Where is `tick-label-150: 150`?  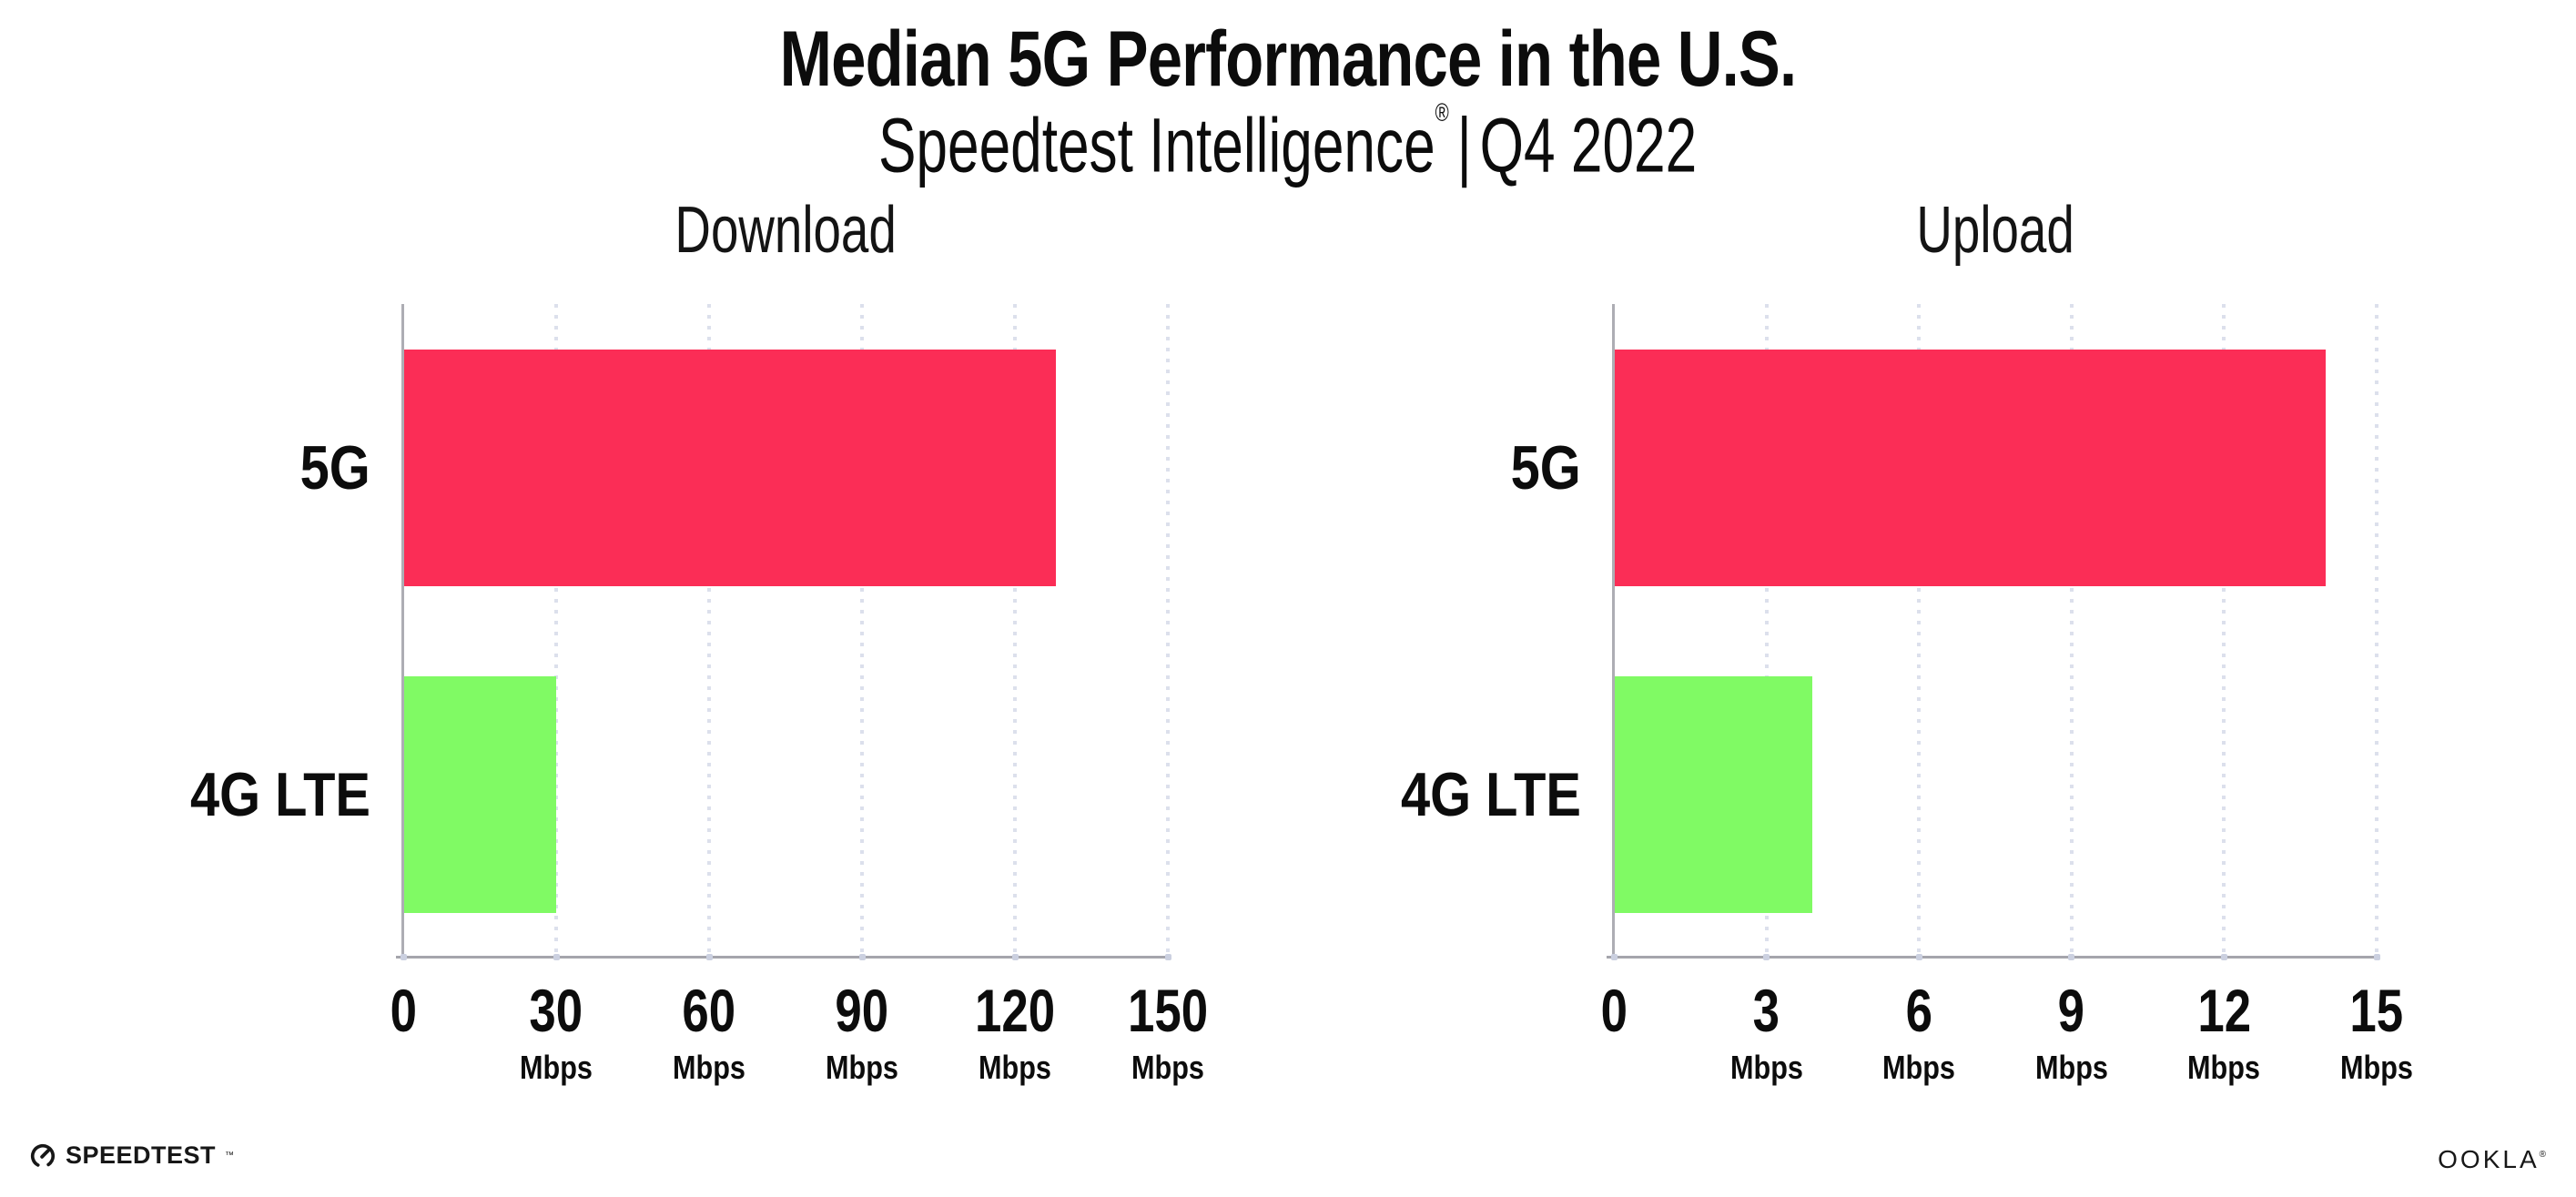 tick-label-150: 150 is located at coordinates (1168, 1011).